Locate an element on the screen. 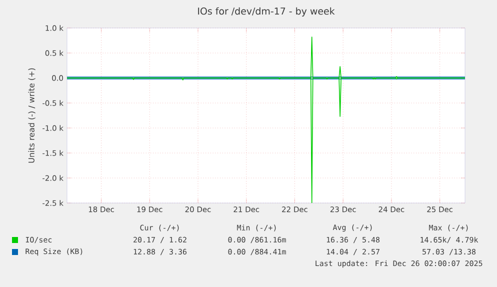  chart-title: IOs for /dev/dm-17 - by week is located at coordinates (266, 12).